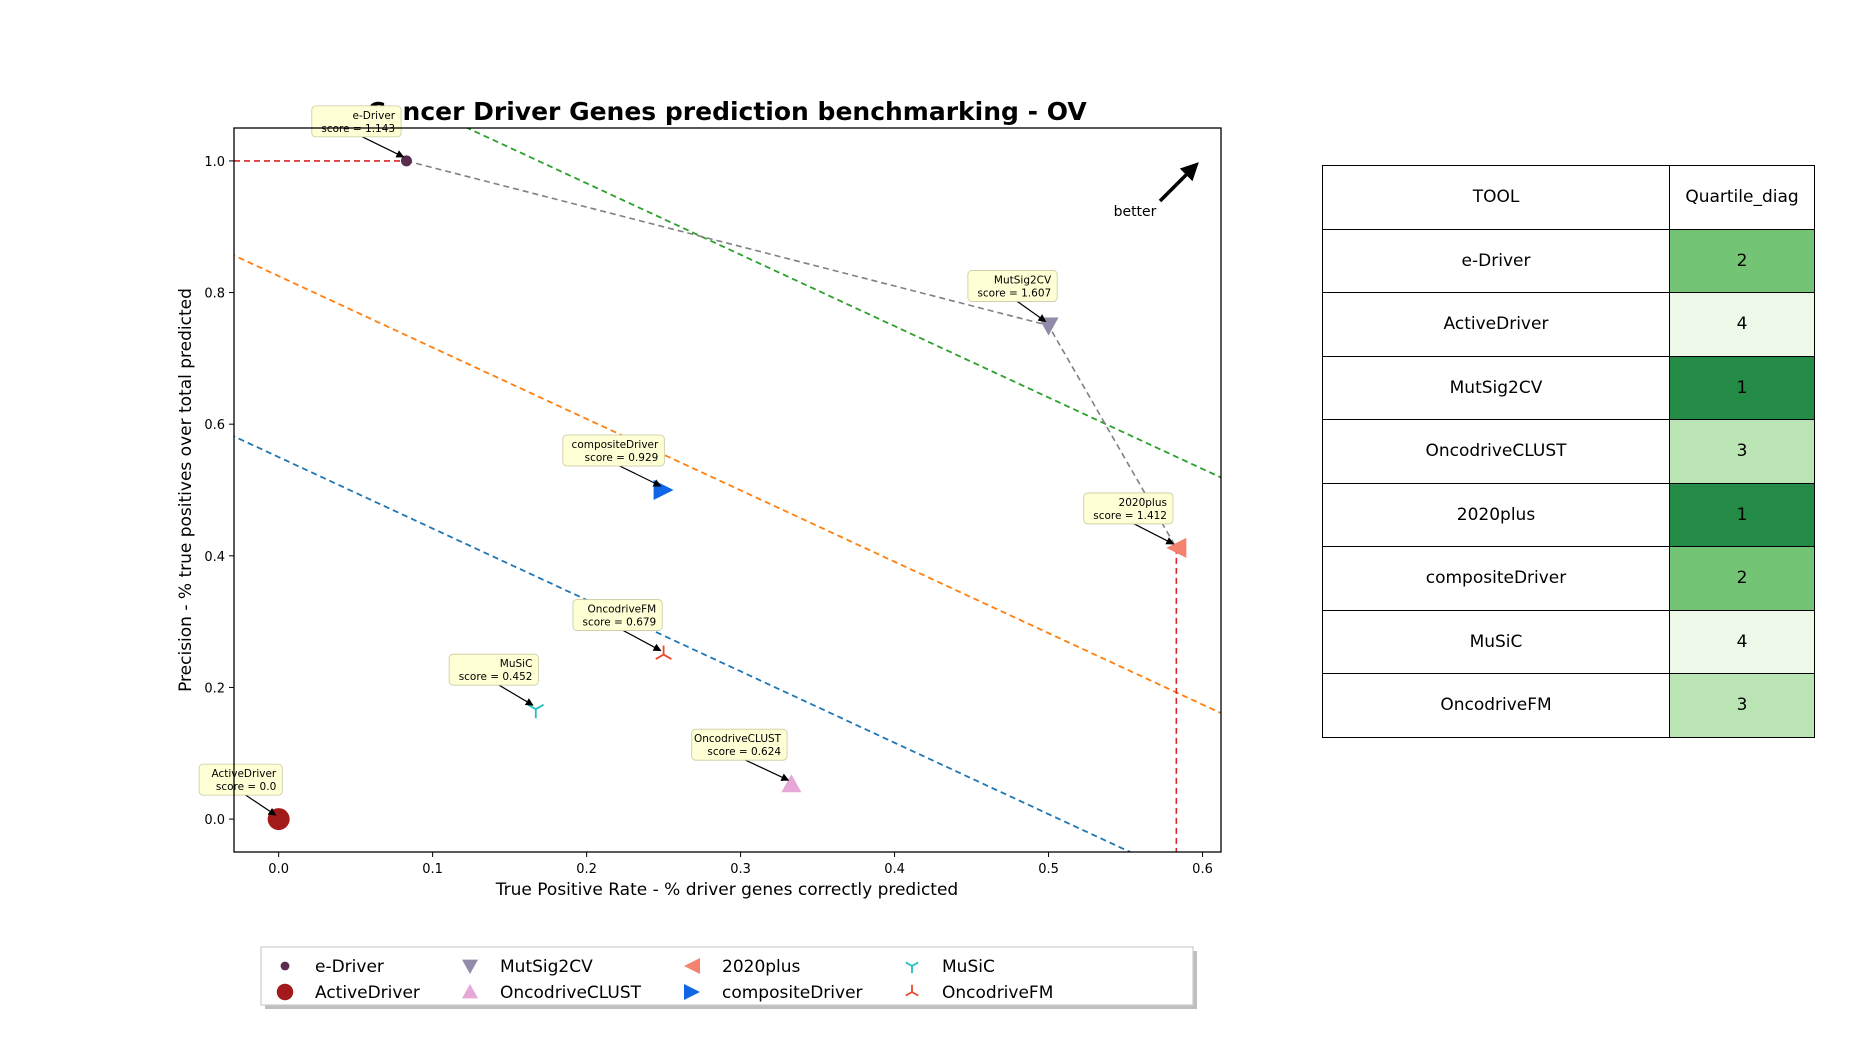 This screenshot has height=1050, width=1850. I want to click on table-row: OncodriveFM 3, so click(1568, 705).